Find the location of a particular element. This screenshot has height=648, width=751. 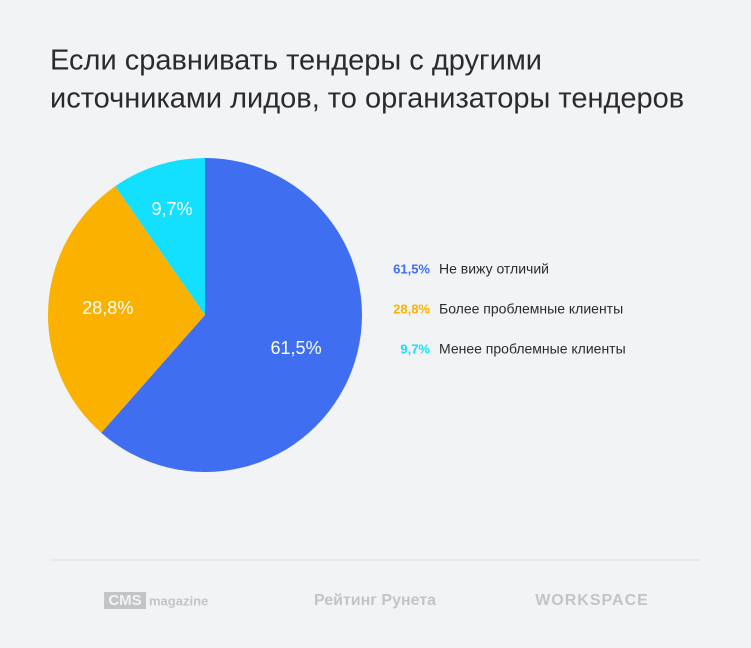

footer-logo: CMS is located at coordinates (124, 600).